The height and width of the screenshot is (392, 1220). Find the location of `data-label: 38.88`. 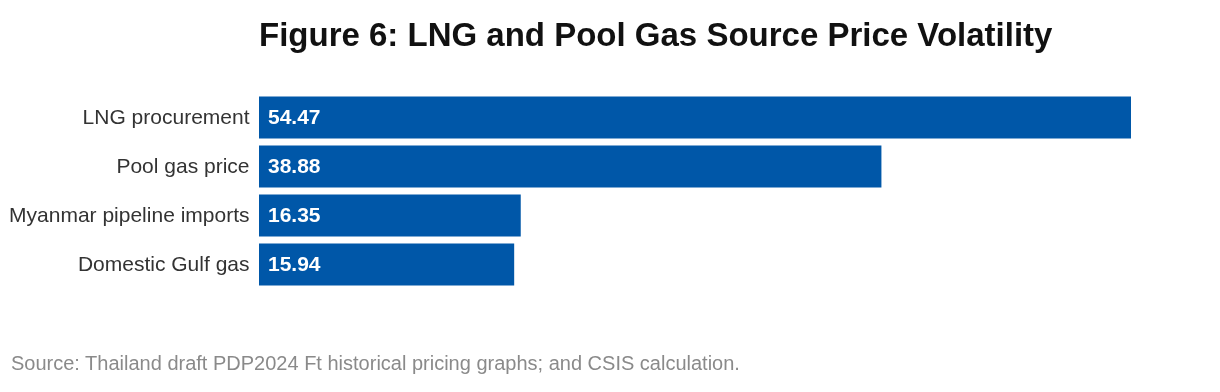

data-label: 38.88 is located at coordinates (294, 165).